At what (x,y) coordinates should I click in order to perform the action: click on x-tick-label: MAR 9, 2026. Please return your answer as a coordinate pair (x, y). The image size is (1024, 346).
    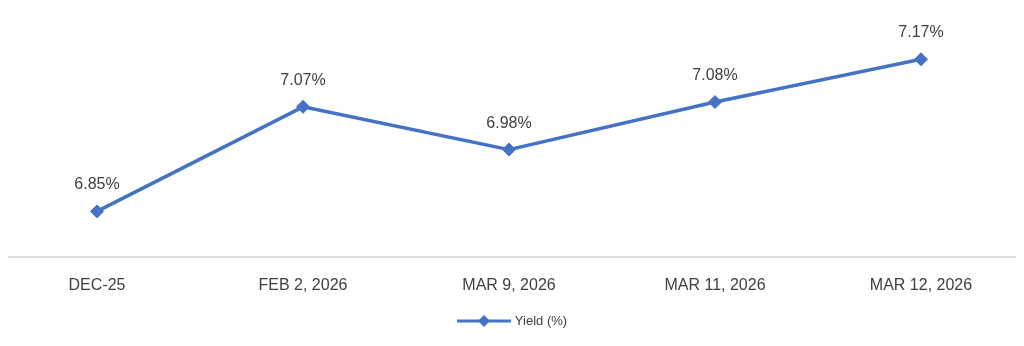
    Looking at the image, I should click on (509, 285).